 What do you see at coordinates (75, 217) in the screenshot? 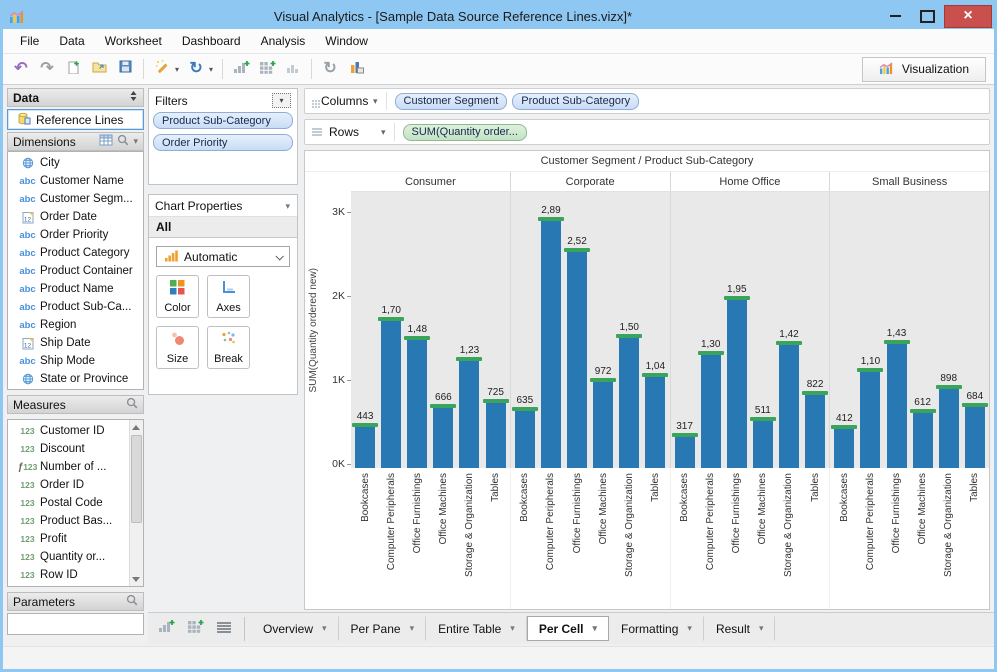
I see `dimension-item: 12 Order Date` at bounding box center [75, 217].